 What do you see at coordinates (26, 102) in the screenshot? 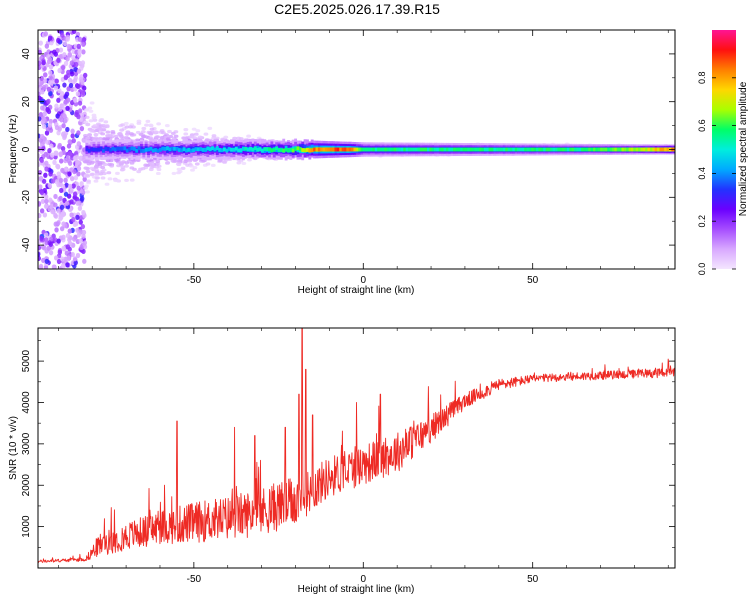
I see `y-tick-label: 20` at bounding box center [26, 102].